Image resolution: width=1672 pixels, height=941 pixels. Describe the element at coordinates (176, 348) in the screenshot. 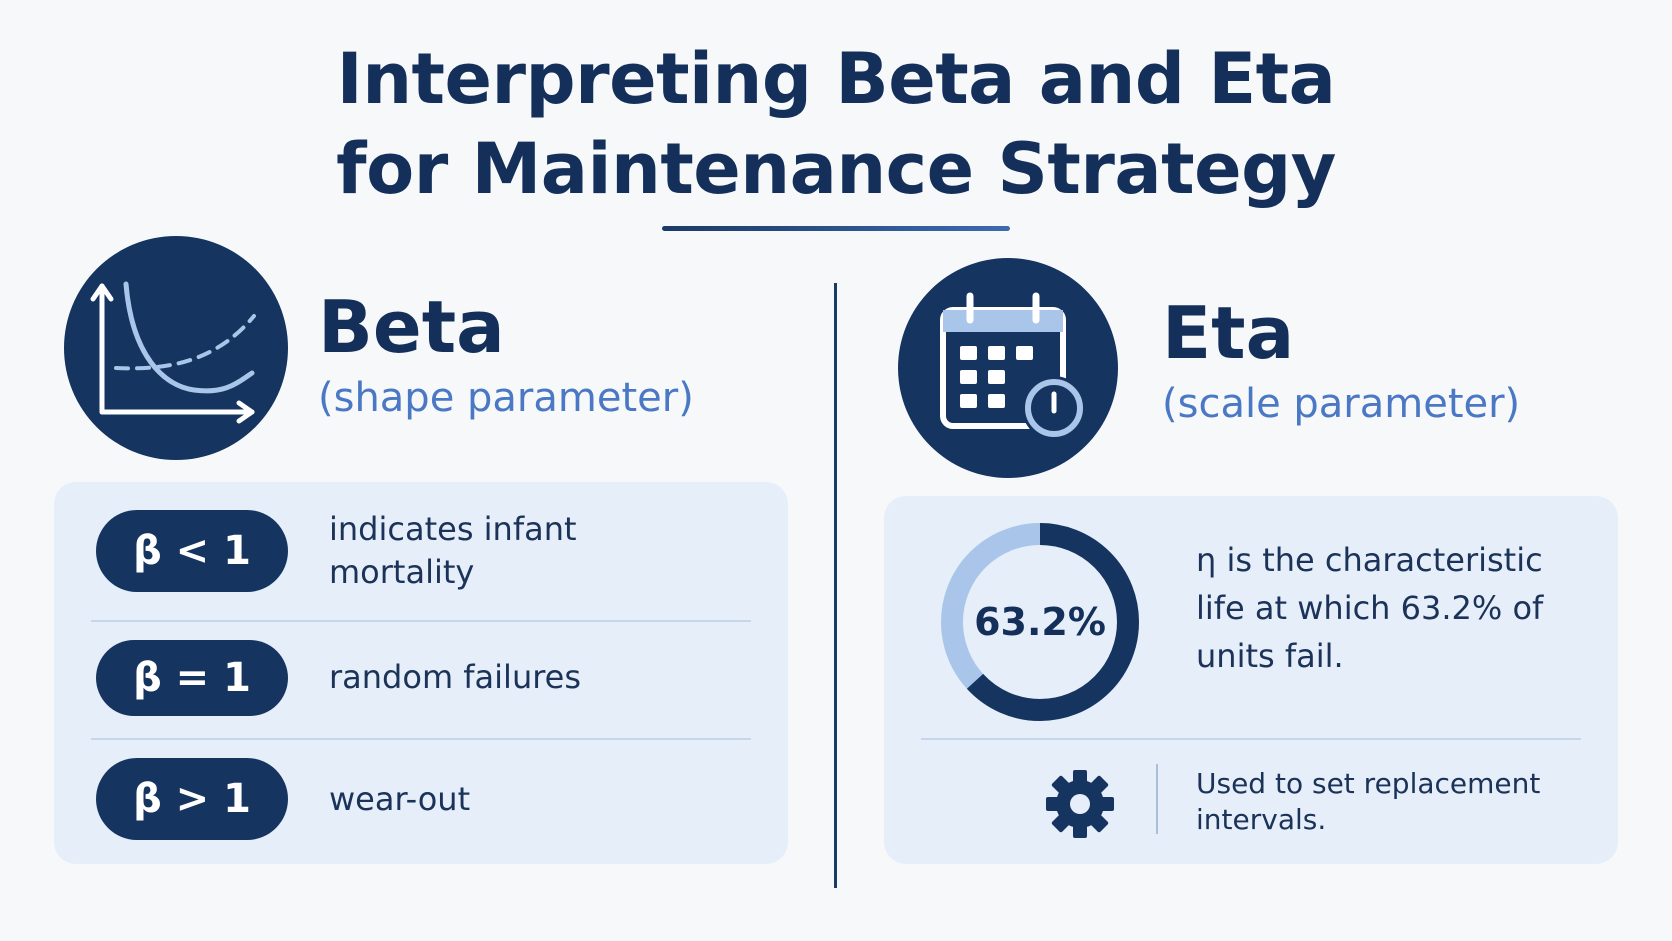

I see `curve-chart-icon` at that location.